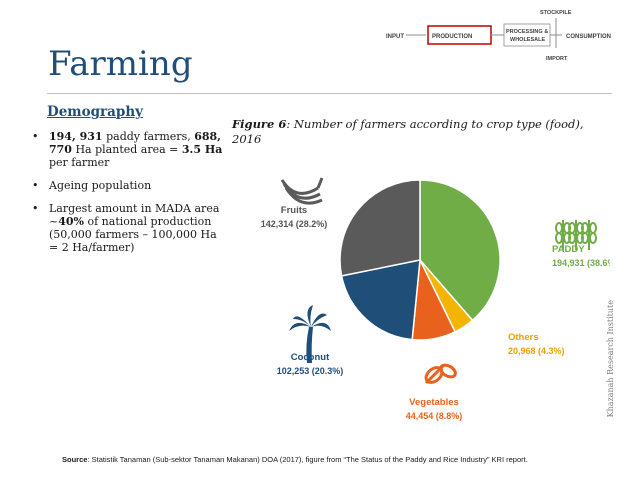  What do you see at coordinates (576, 235) in the screenshot?
I see `rice-stalk-icon` at bounding box center [576, 235].